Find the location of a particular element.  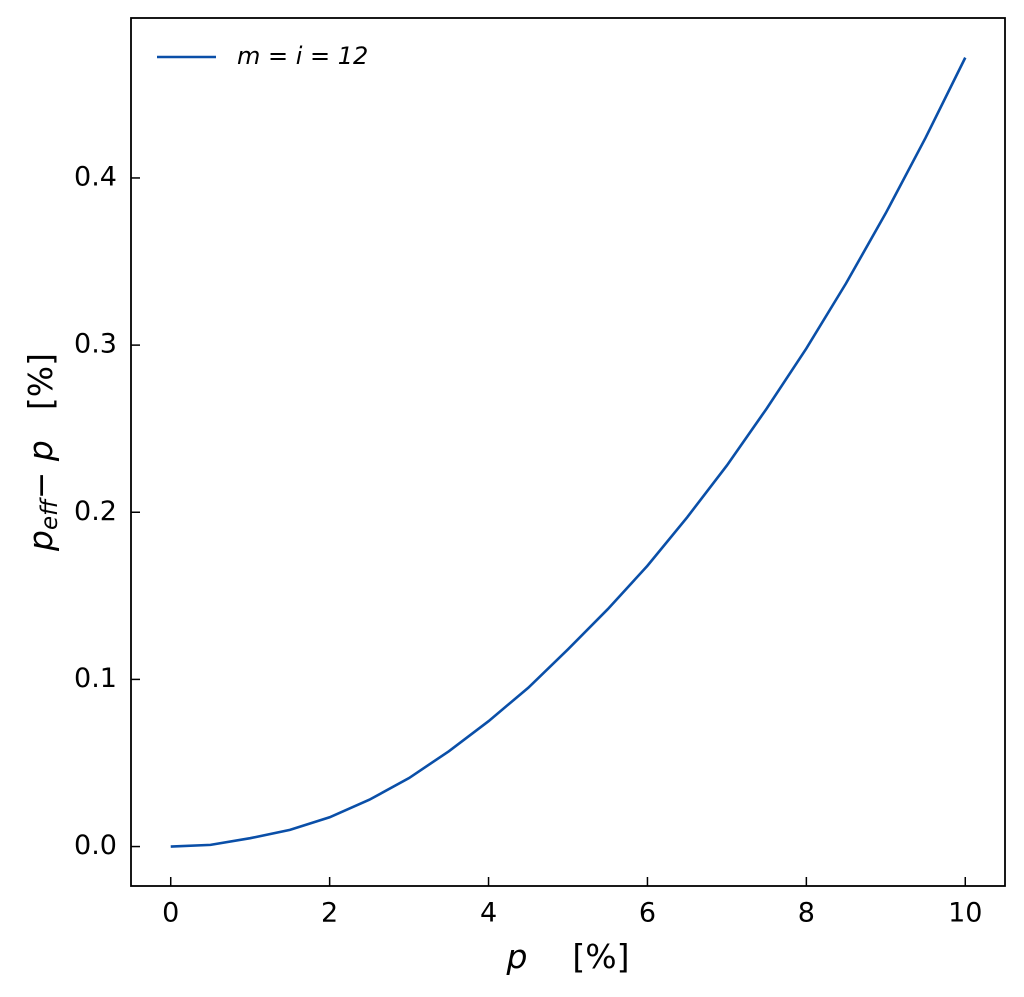

x-label-unit: [%] is located at coordinates (600, 956).